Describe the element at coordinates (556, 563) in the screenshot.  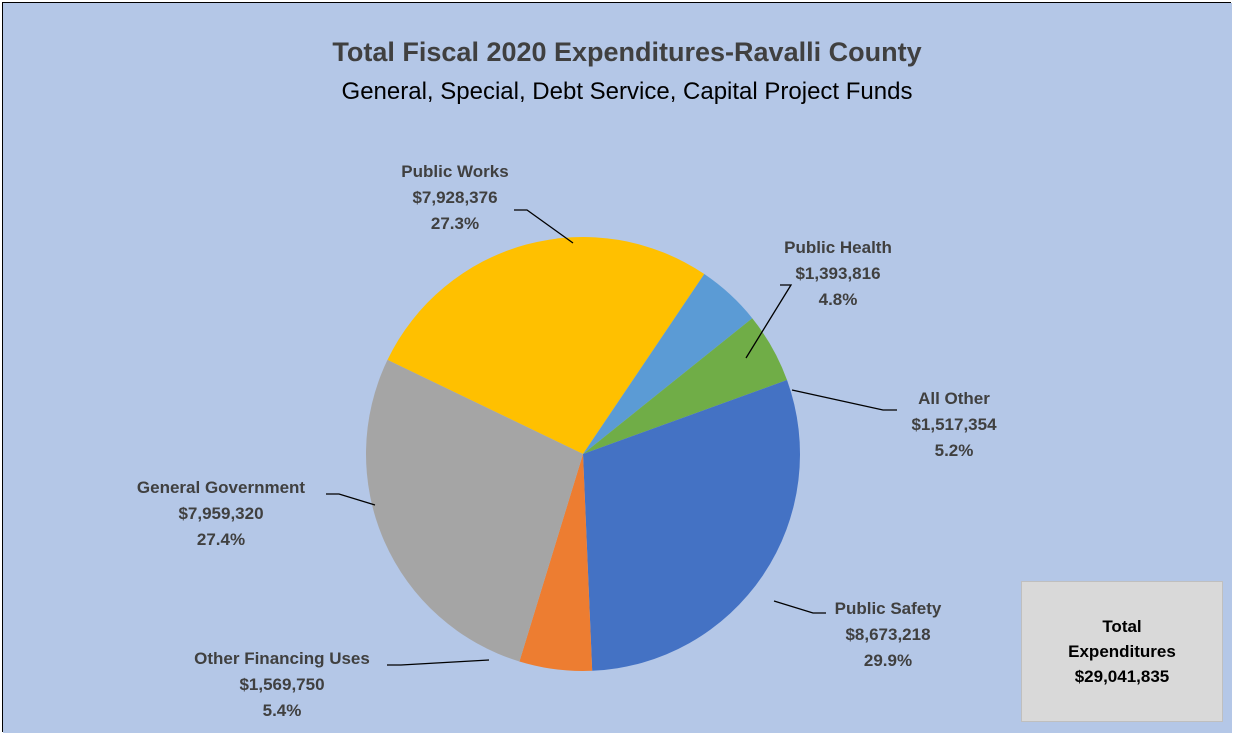
I see `pie-slice-other-financing-uses` at that location.